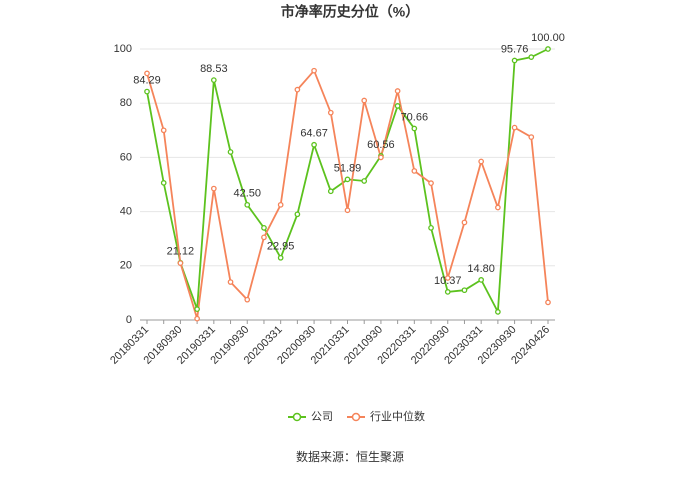  I want to click on data-label: 88.53, so click(214, 69).